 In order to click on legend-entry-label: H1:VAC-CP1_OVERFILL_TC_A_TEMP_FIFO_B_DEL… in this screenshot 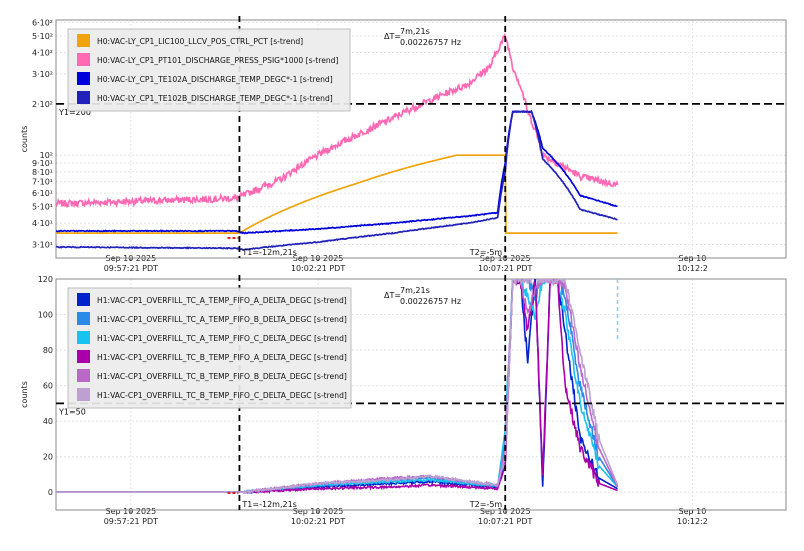, I will do `click(222, 319)`.